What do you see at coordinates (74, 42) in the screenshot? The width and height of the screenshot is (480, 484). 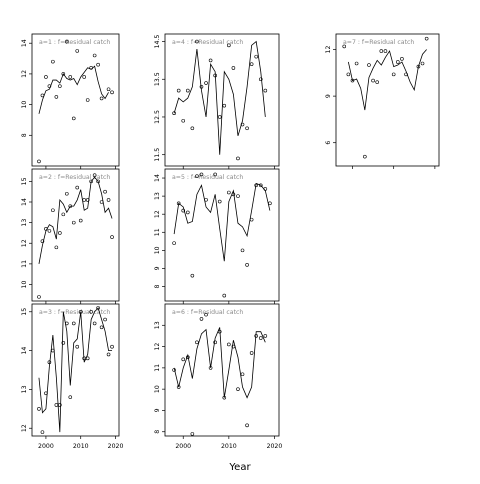 I see `panel-title: a=1 : f=Residual catch` at bounding box center [74, 42].